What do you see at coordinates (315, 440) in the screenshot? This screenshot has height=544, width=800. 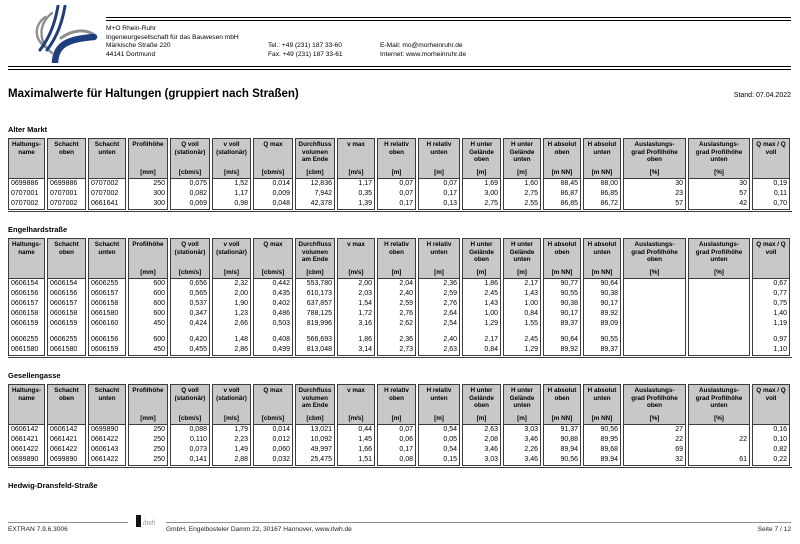 I see `table-cell: 10,092` at bounding box center [315, 440].